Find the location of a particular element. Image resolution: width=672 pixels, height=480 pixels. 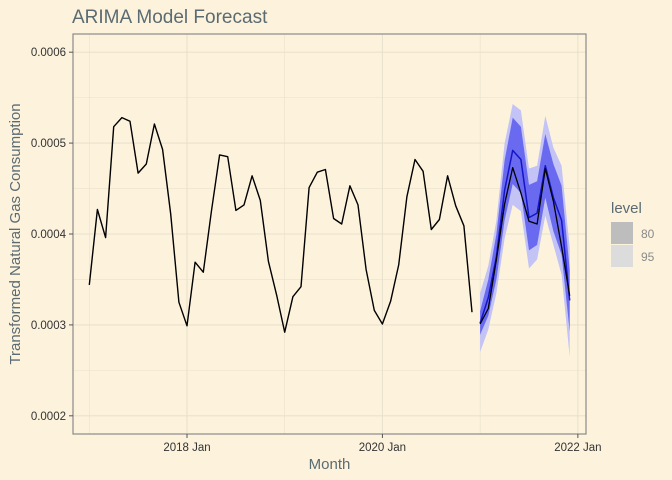

y-tick-label: 0.0003 is located at coordinates (48, 326).